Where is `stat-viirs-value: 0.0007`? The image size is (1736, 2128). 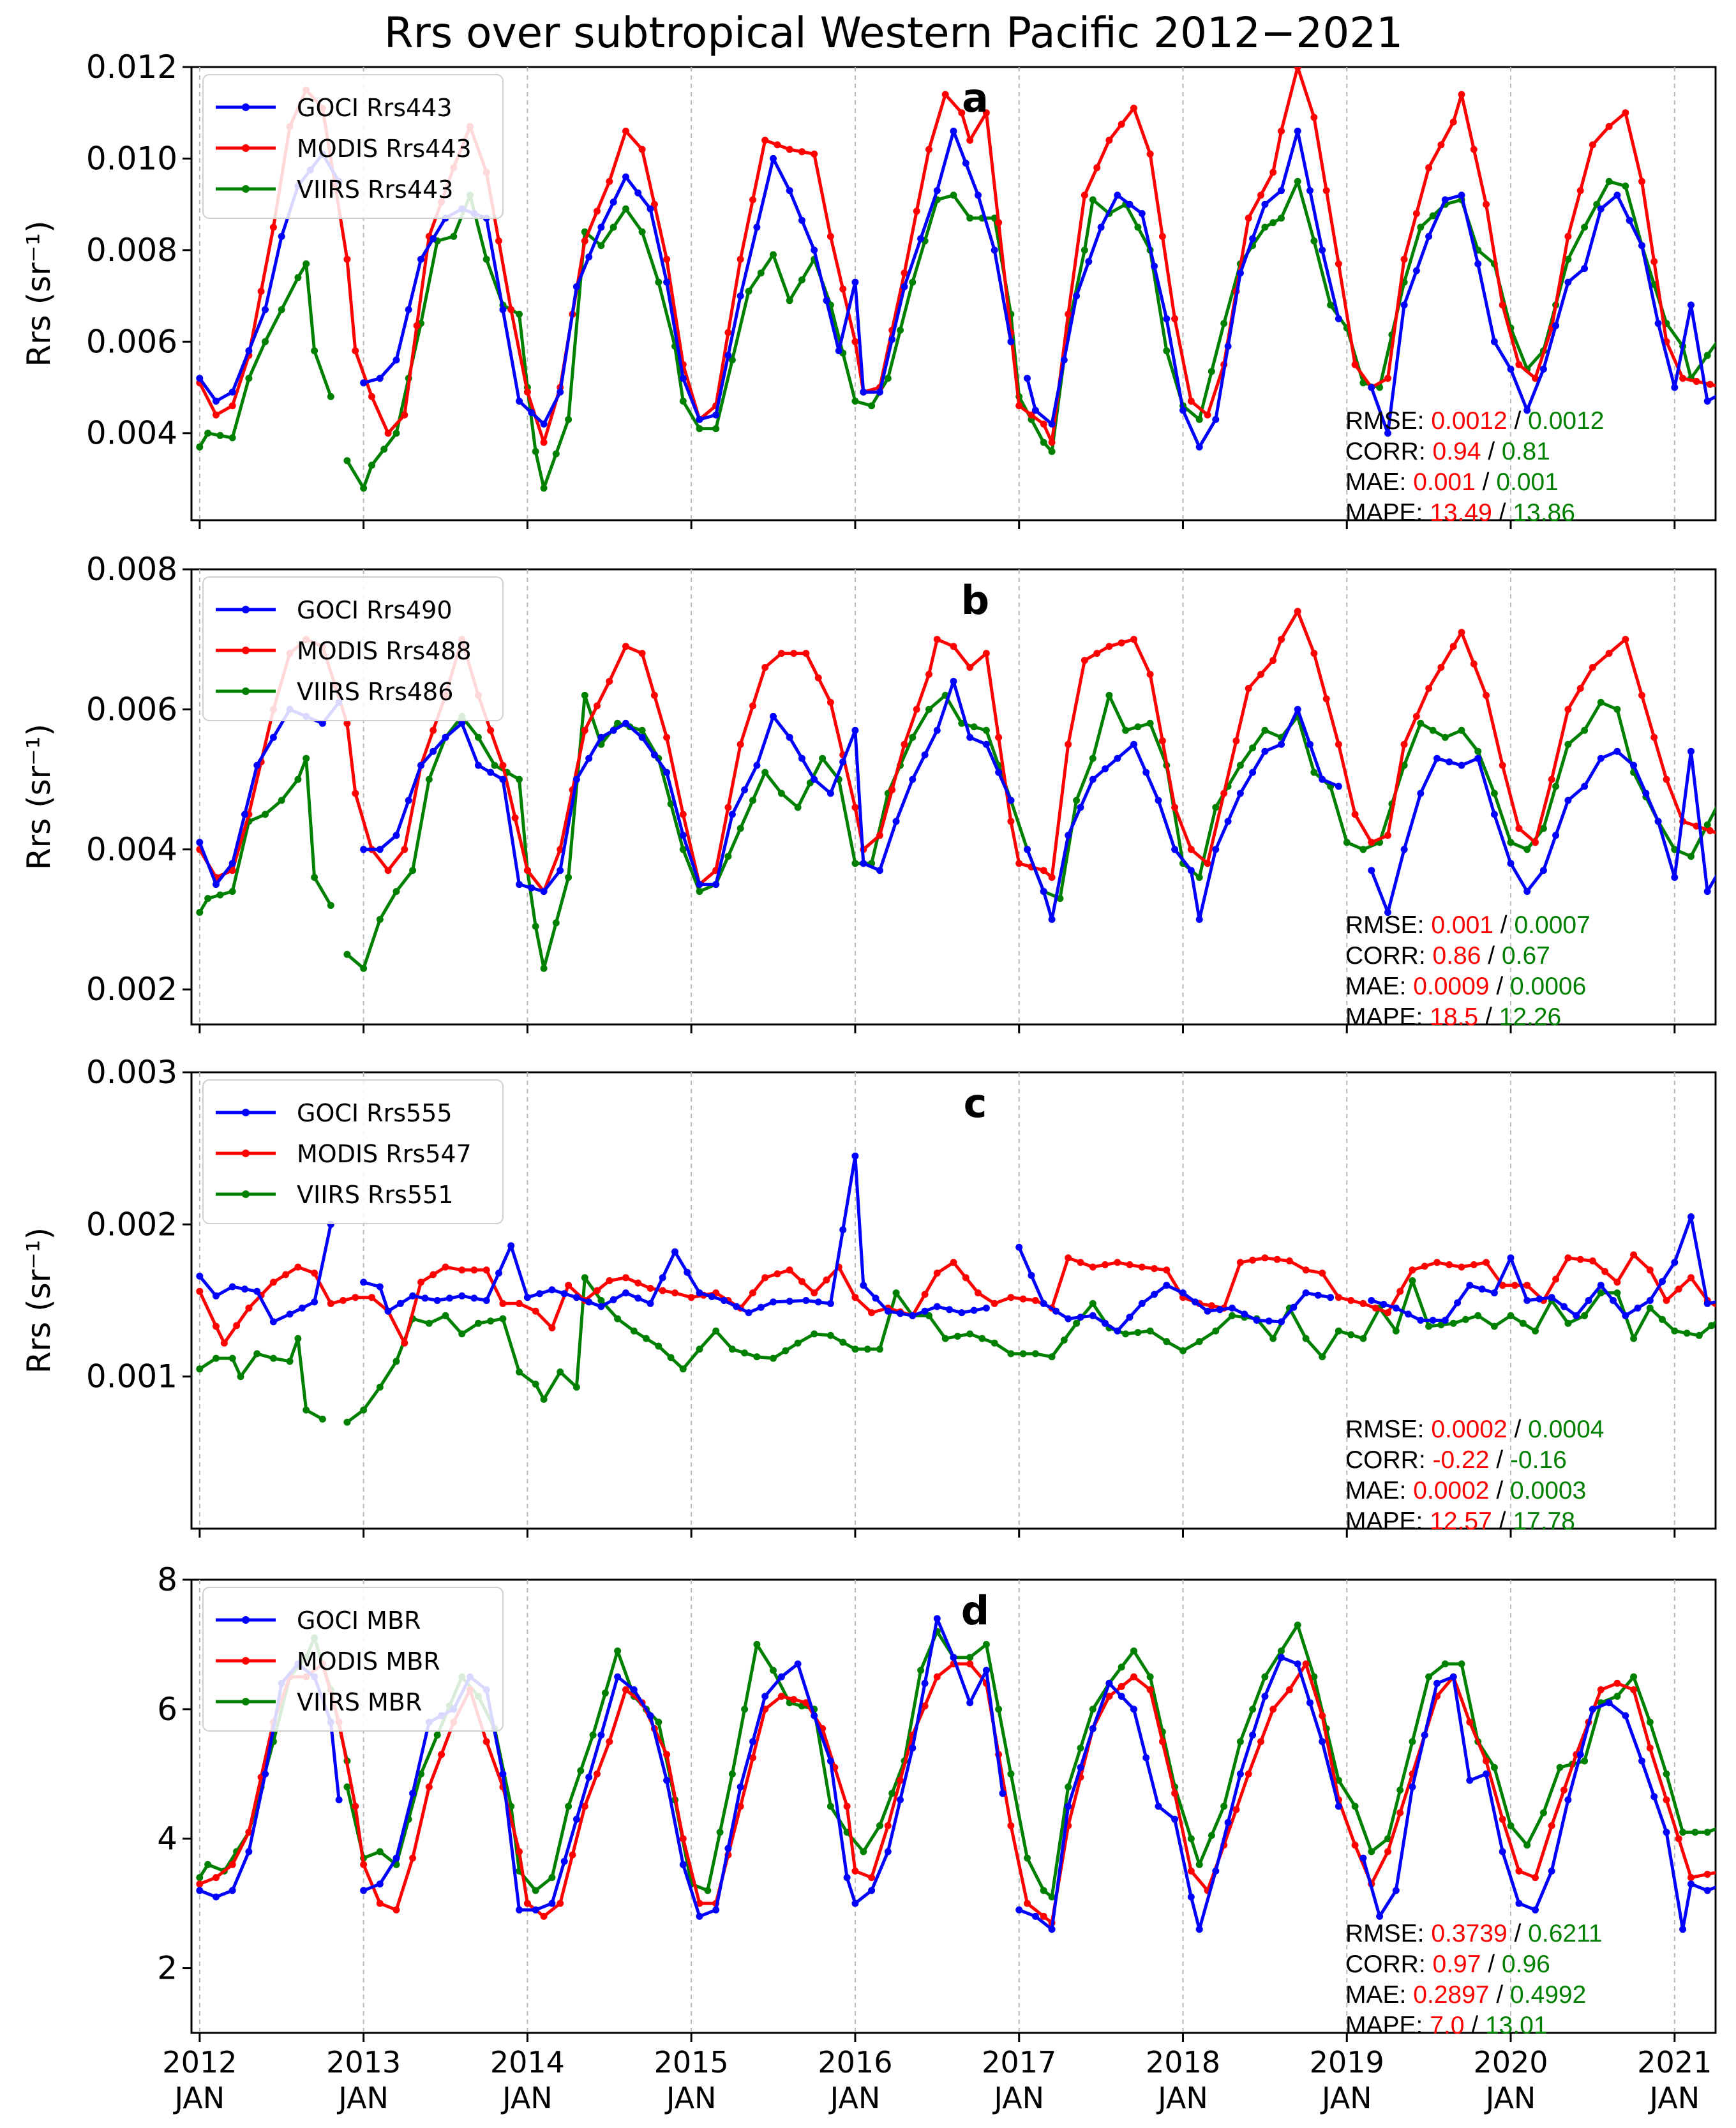 stat-viirs-value: 0.0007 is located at coordinates (1552, 925).